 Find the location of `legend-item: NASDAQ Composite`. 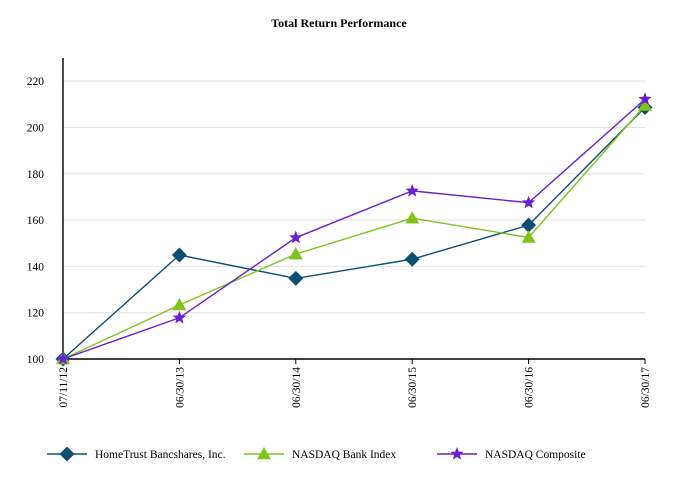

legend-item: NASDAQ Composite is located at coordinates (511, 454).